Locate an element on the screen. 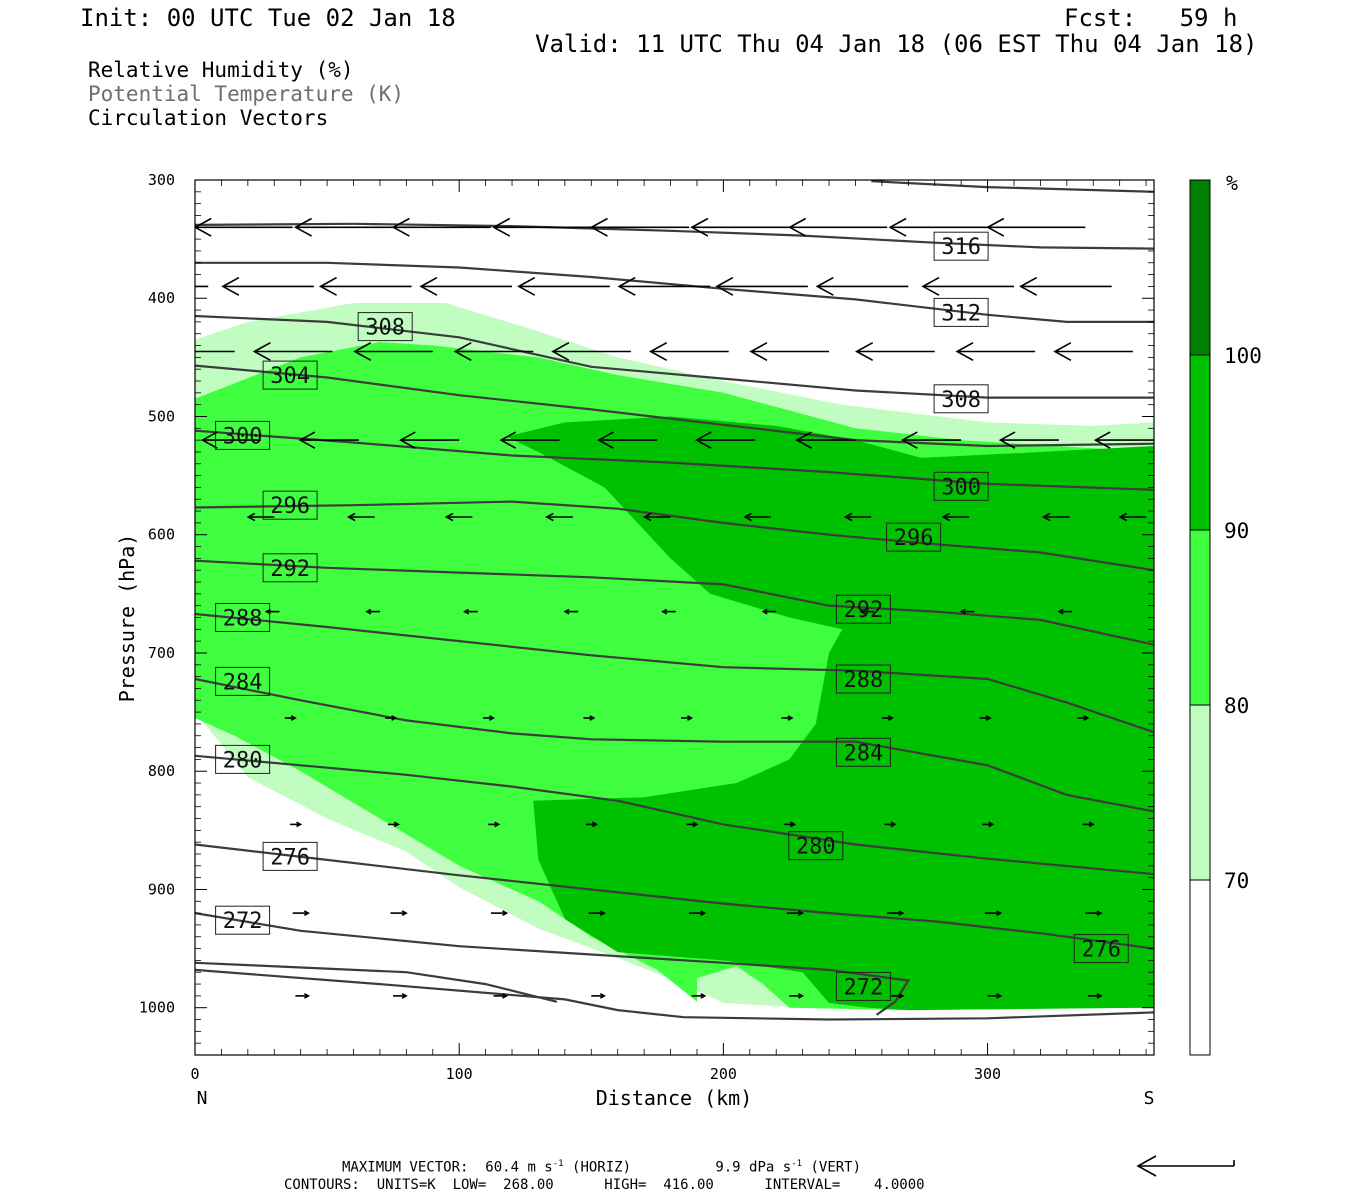 This screenshot has width=1350, height=1200. contour-label-text: 288 is located at coordinates (243, 619).